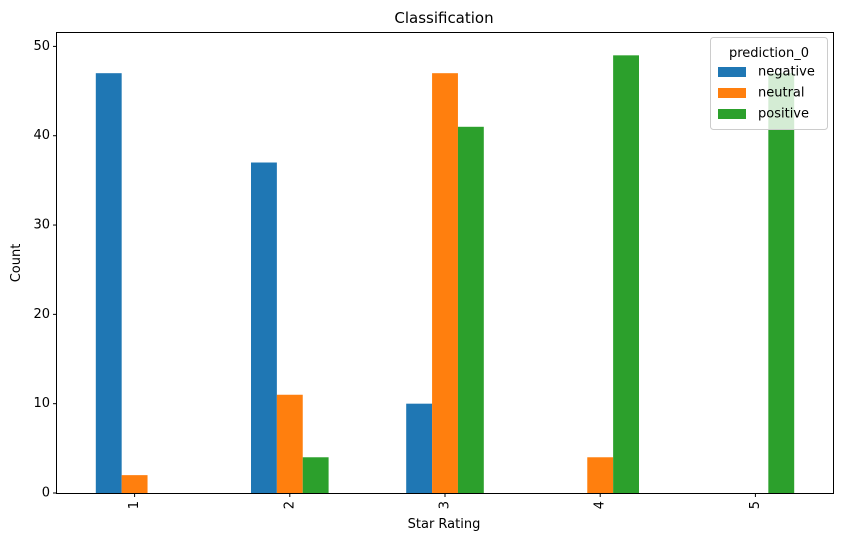  What do you see at coordinates (783, 114) in the screenshot?
I see `legend-label-positive: positive` at bounding box center [783, 114].